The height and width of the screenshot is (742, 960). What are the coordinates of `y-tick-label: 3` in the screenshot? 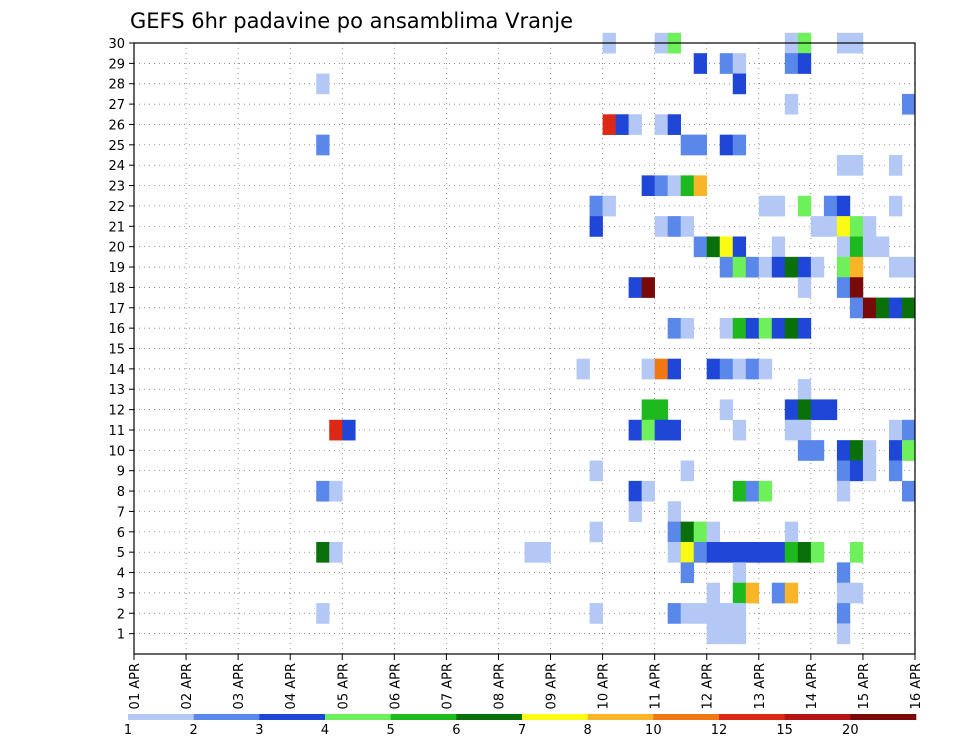 It's located at (121, 594).